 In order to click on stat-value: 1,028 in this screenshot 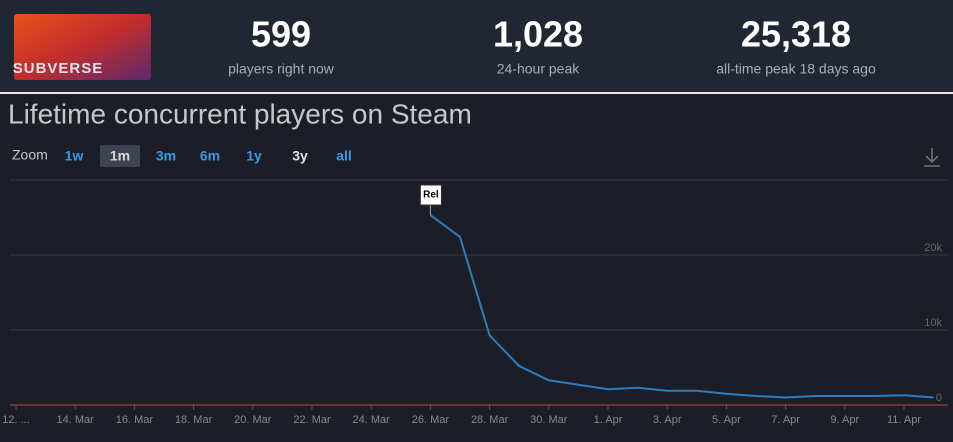, I will do `click(538, 34)`.